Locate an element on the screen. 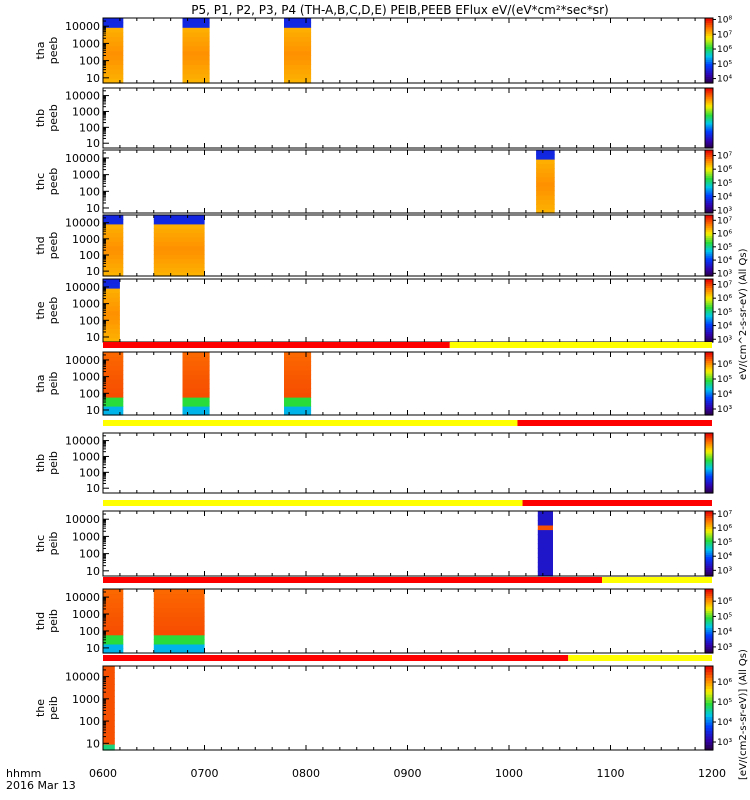 This screenshot has height=800, width=750. x-tick-label: 1200 is located at coordinates (712, 773).